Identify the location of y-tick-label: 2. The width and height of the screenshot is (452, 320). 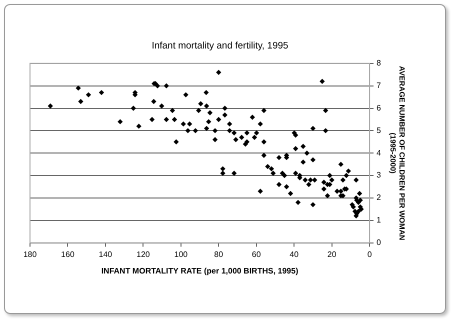
(379, 197).